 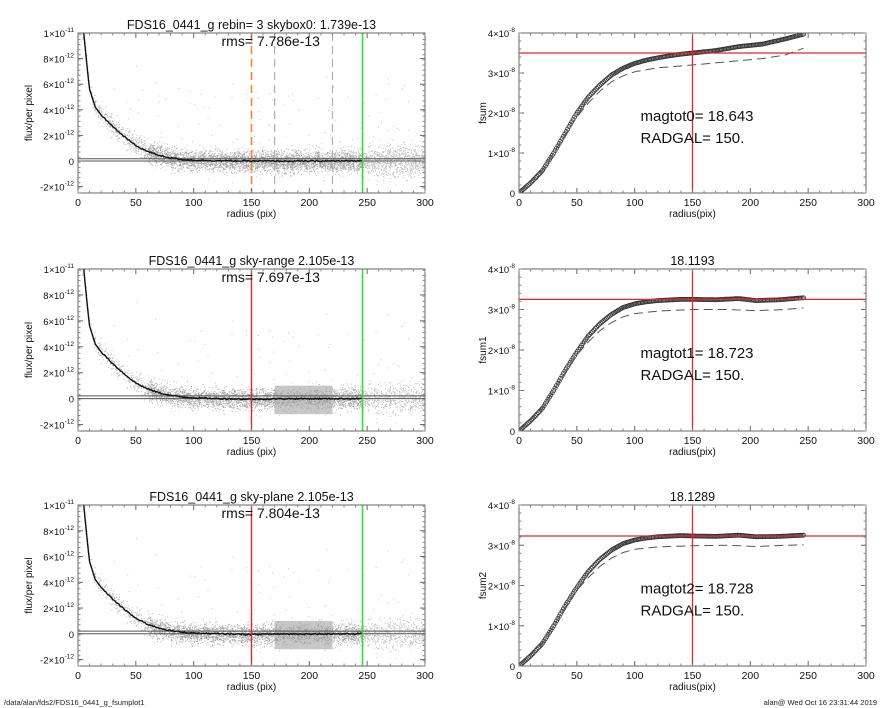 I want to click on y-tick-label: 4×10⁻¹², so click(x=58, y=347).